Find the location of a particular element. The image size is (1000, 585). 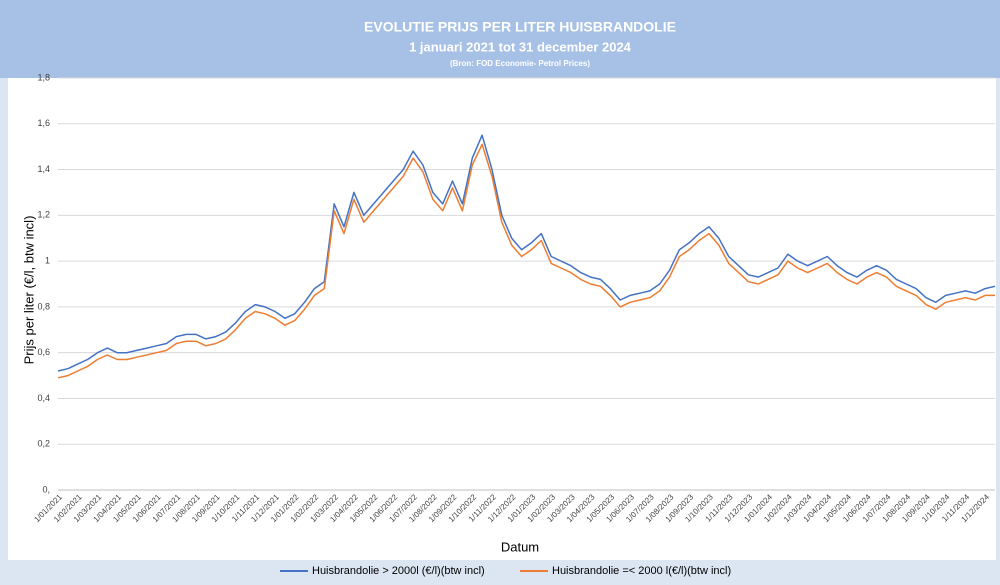

chart-source: (Bron: FOD Economie- Petrol Prices) is located at coordinates (520, 63).